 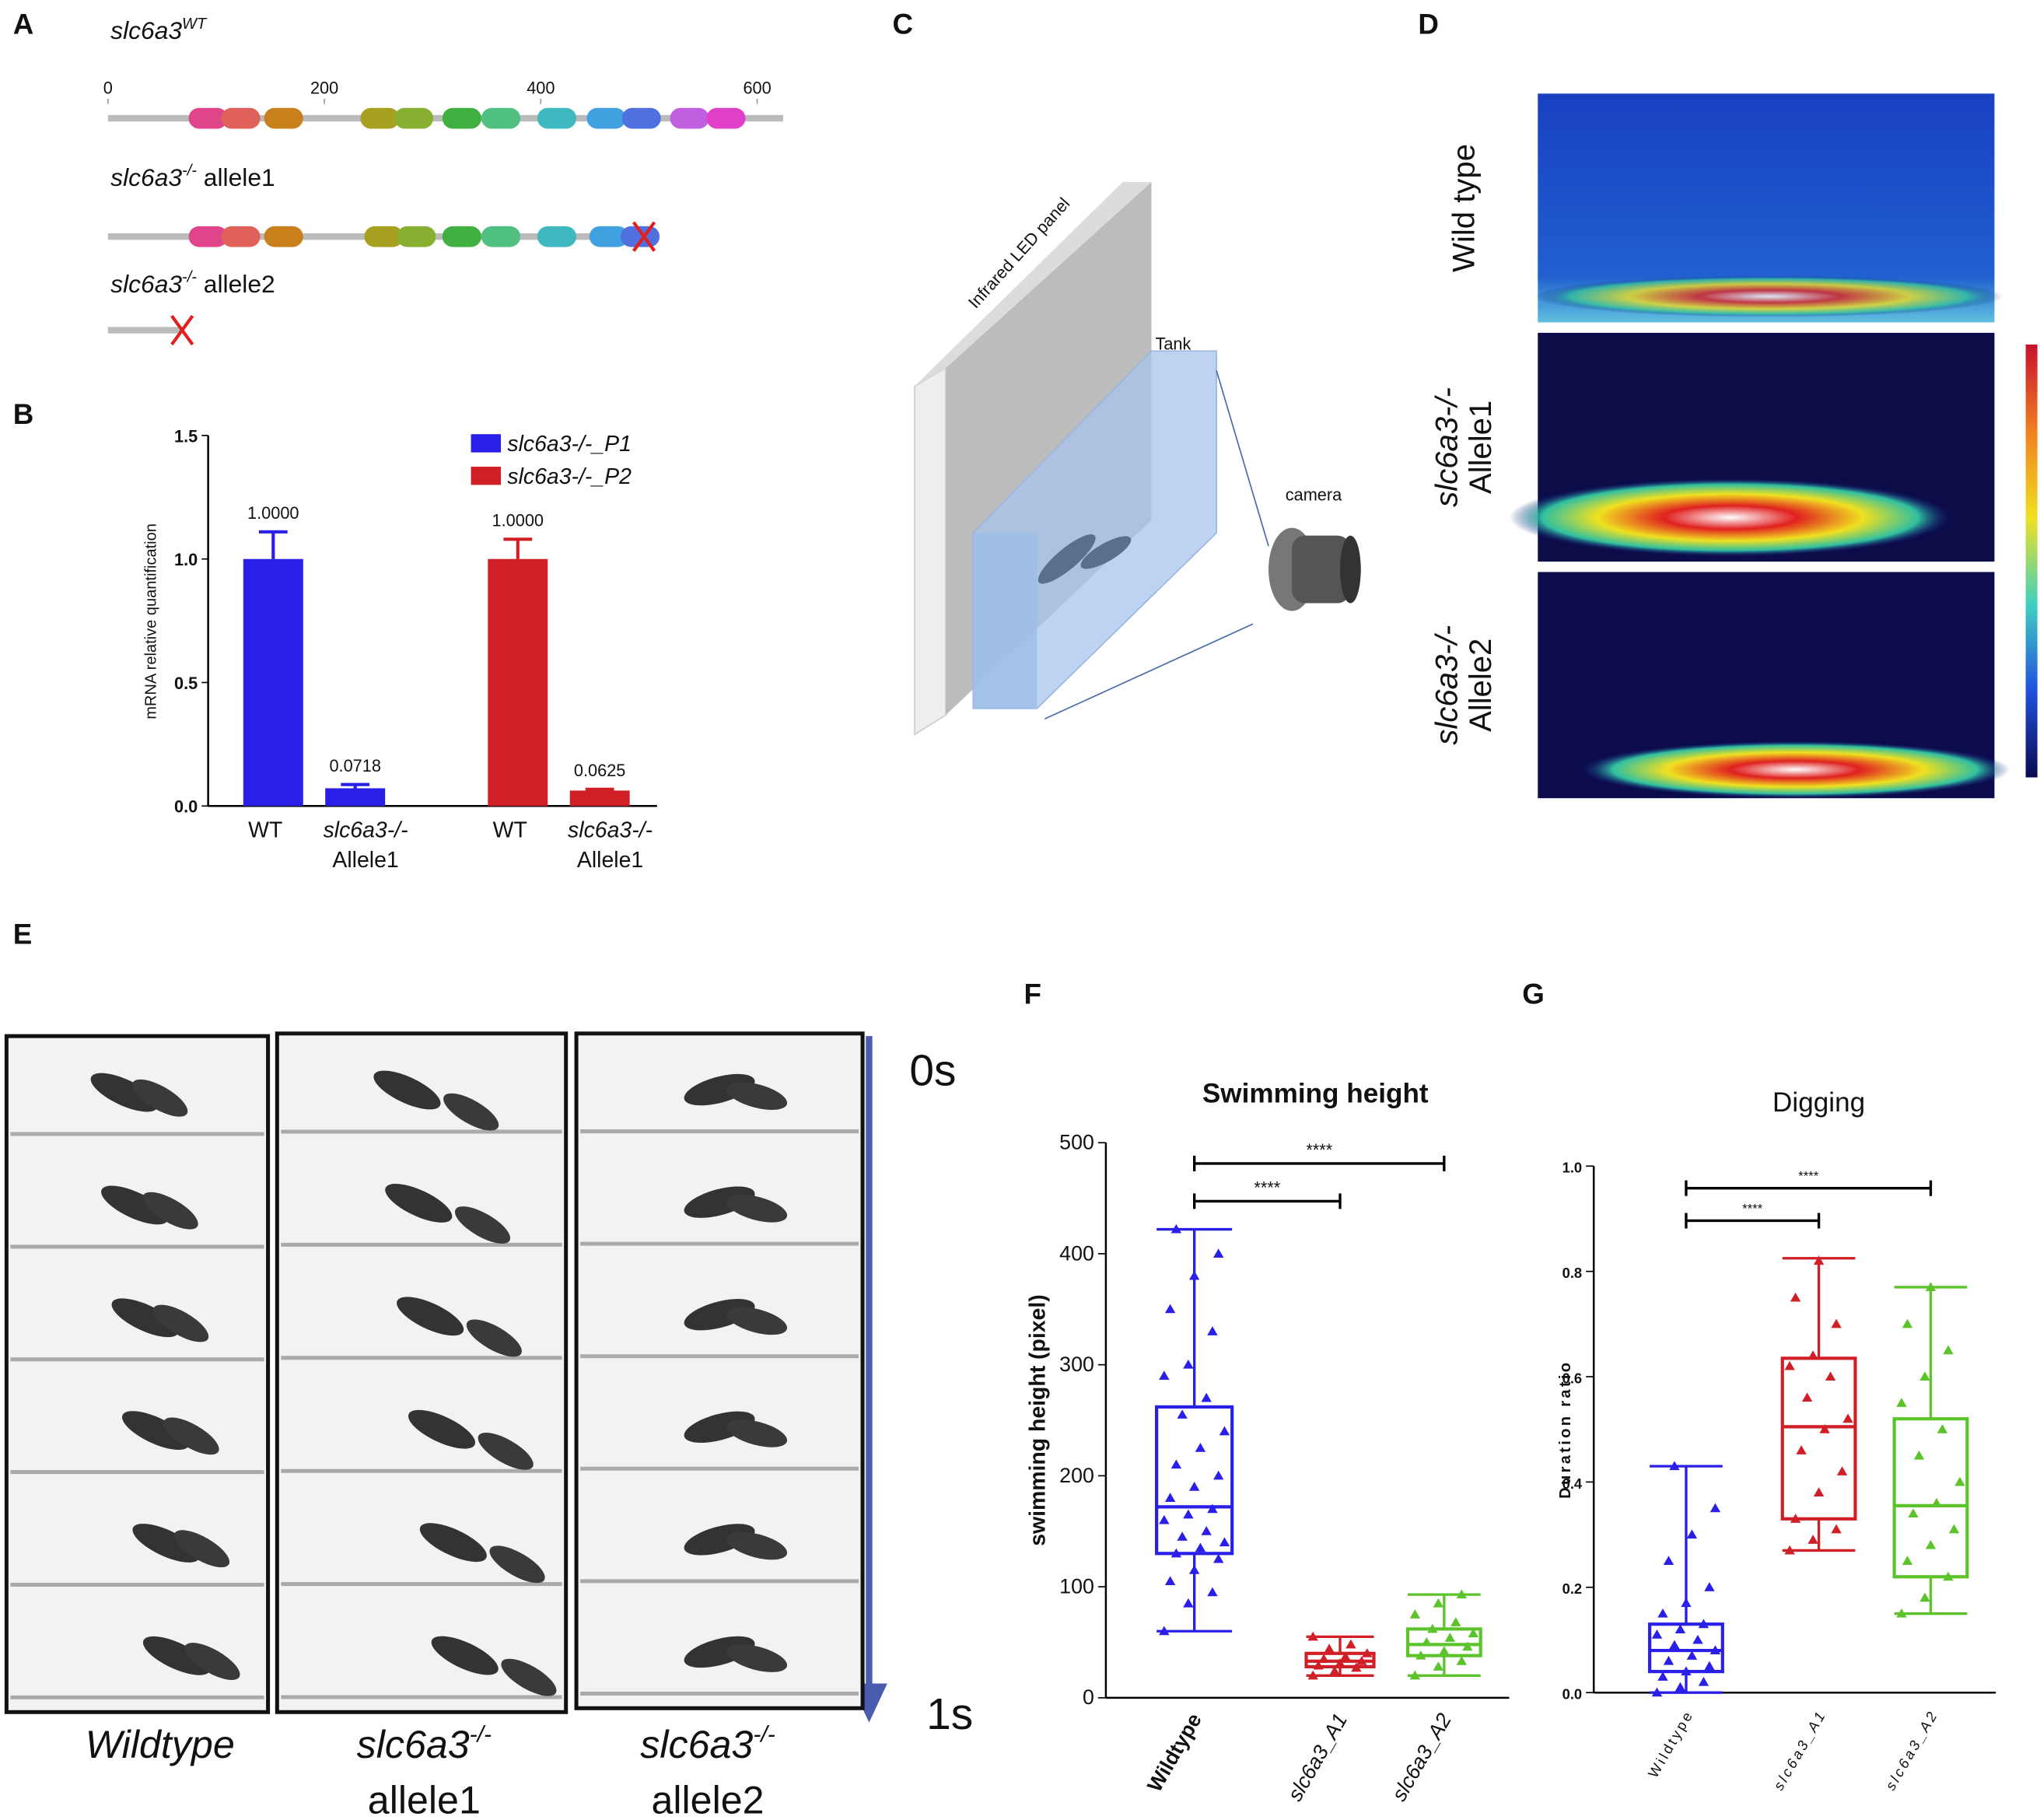 I want to click on row-label: slc6a3-/-, so click(x=1446, y=447).